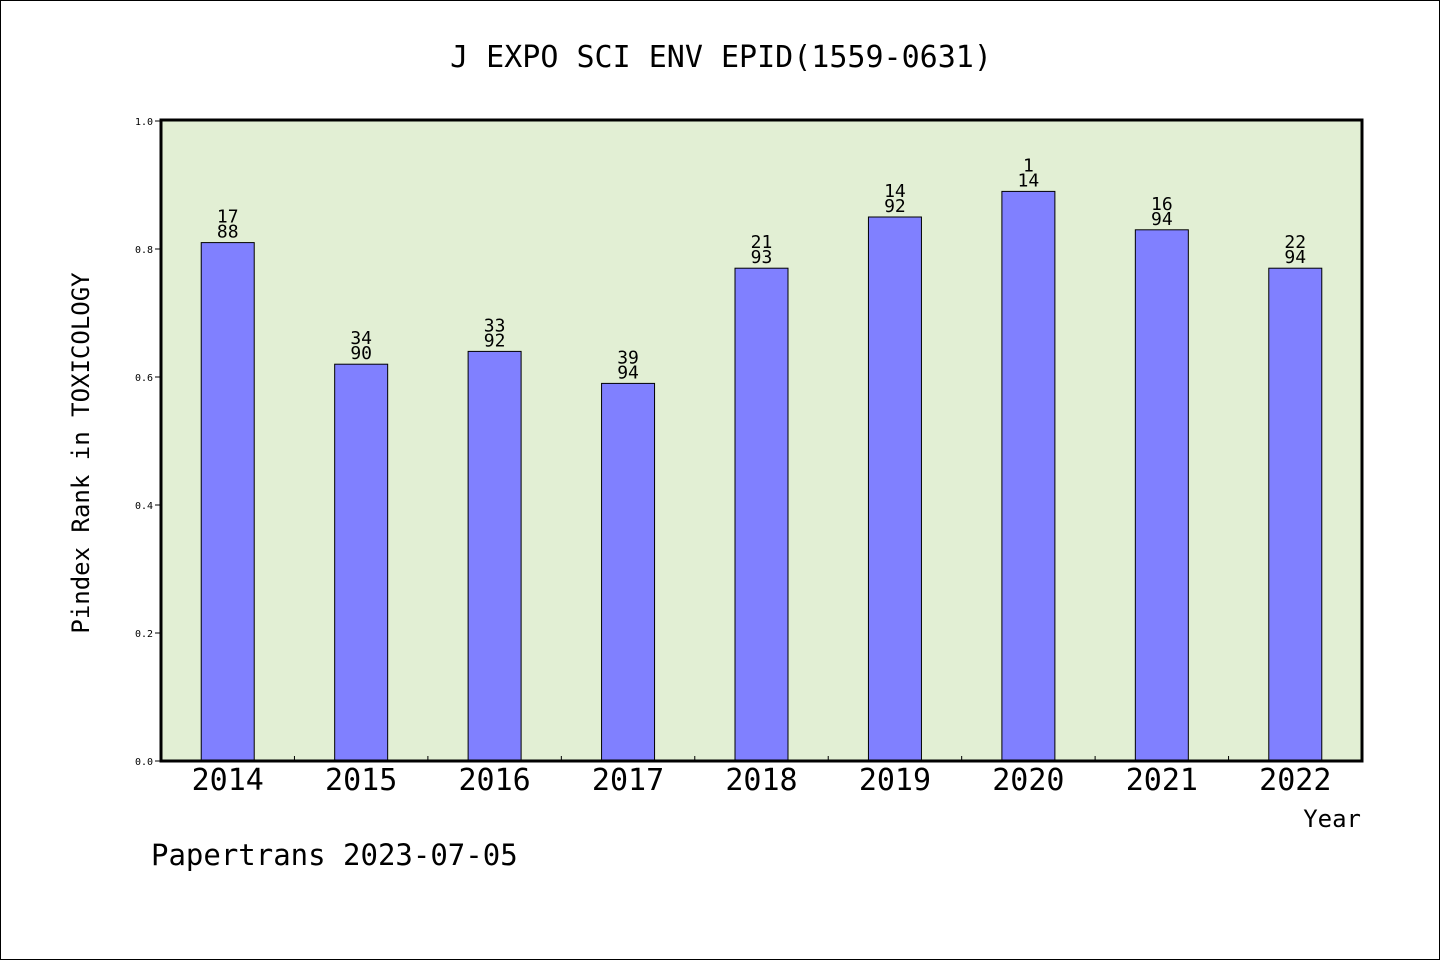 This screenshot has width=1440, height=961. Describe the element at coordinates (761, 780) in the screenshot. I see `x-tick-label: 2018` at that location.